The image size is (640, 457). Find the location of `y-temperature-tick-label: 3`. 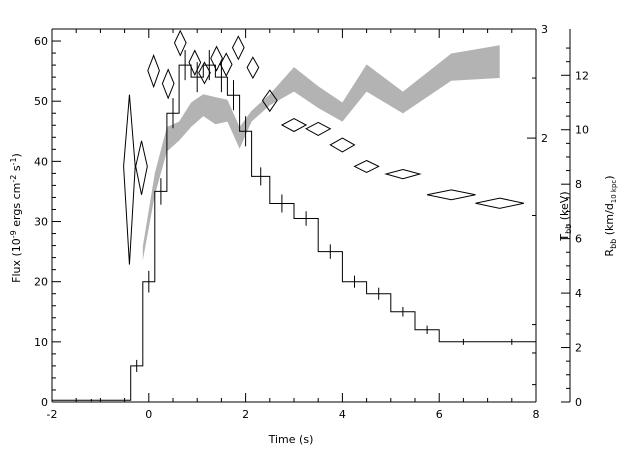

y-temperature-tick-label: 3 is located at coordinates (544, 29).